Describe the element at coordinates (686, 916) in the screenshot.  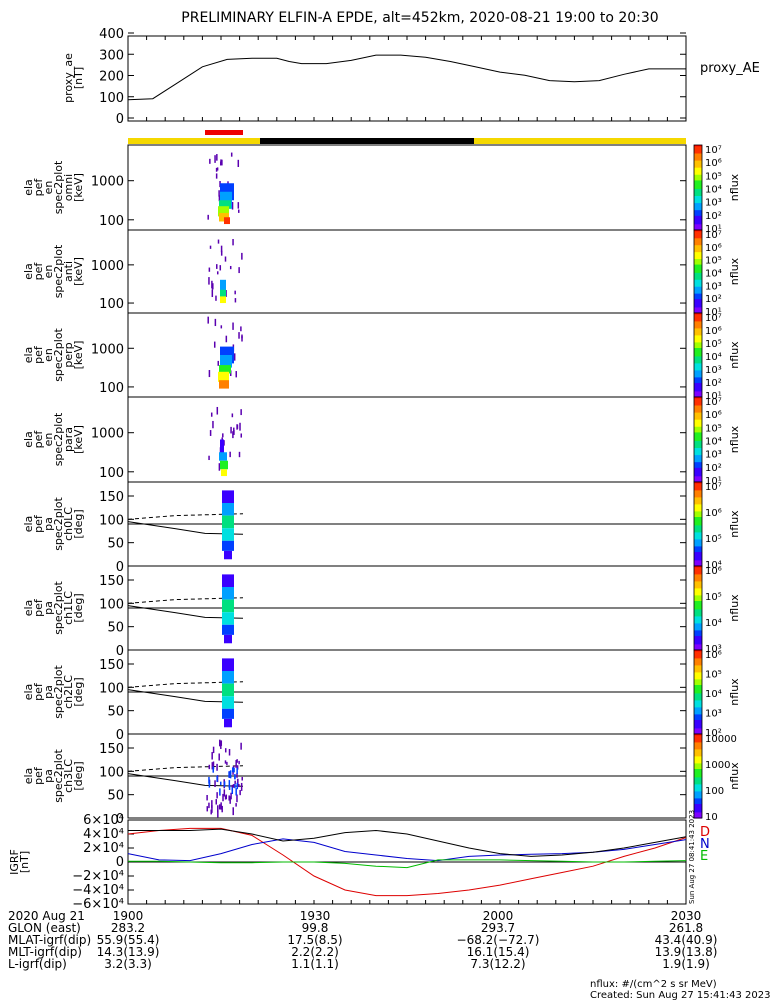
I see `ephemeris-value: 2030` at that location.